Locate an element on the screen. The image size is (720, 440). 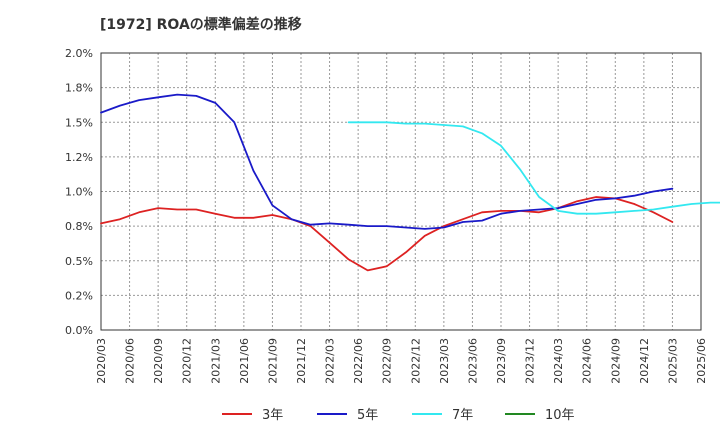
x-tick-label: 2024/03 is located at coordinates (558, 361).